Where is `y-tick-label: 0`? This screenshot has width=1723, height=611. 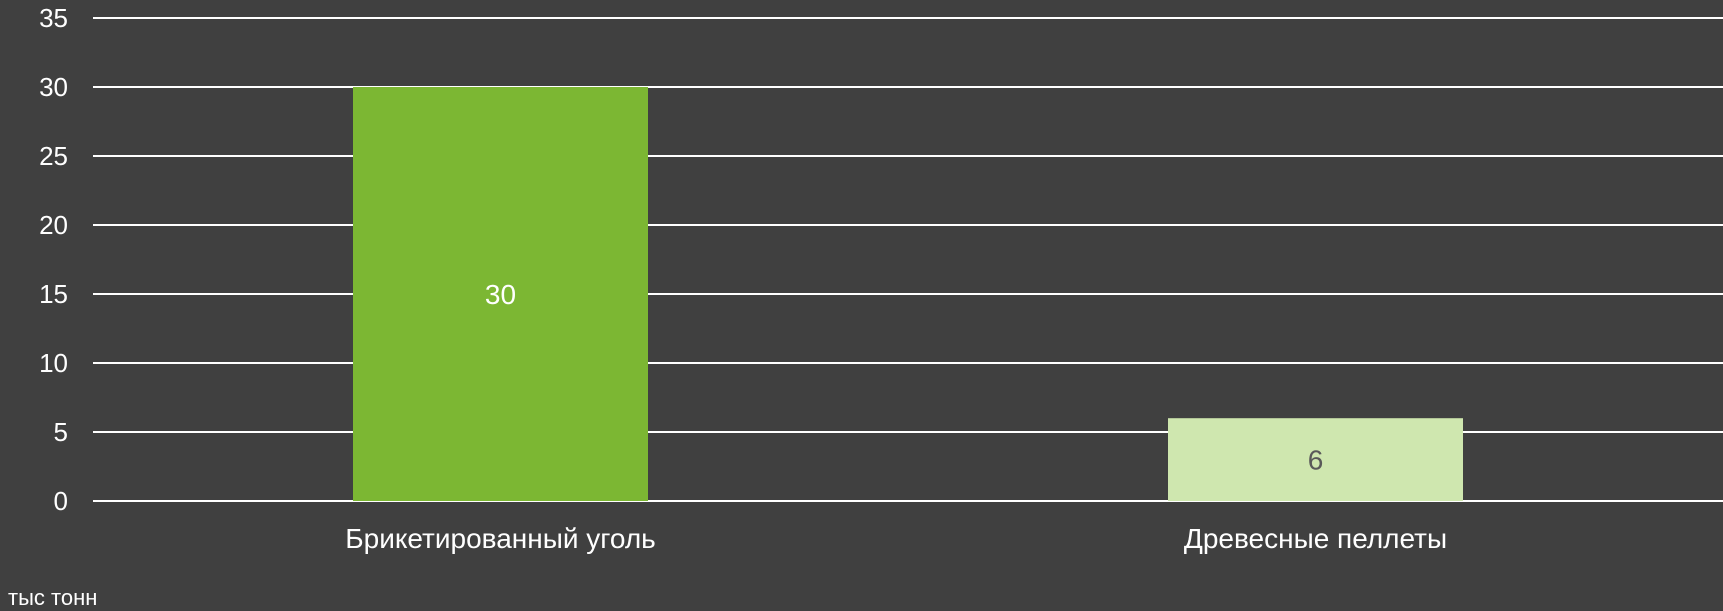 y-tick-label: 0 is located at coordinates (61, 501).